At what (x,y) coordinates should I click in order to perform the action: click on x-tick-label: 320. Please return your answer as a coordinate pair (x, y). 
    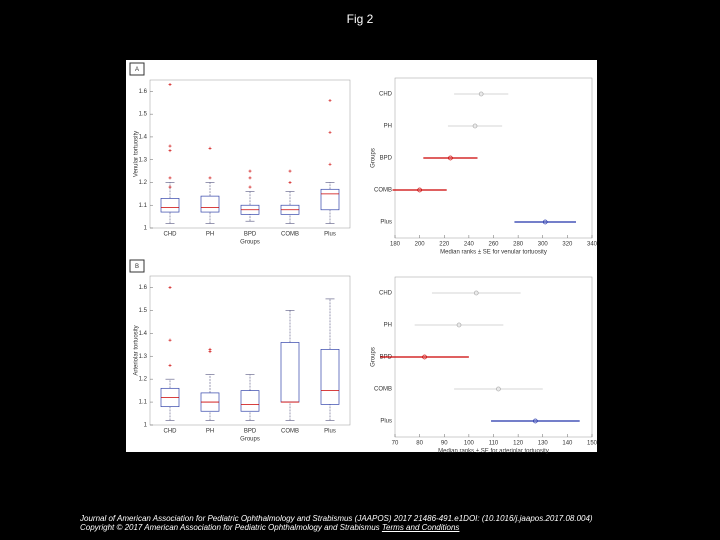
    Looking at the image, I should click on (567, 245).